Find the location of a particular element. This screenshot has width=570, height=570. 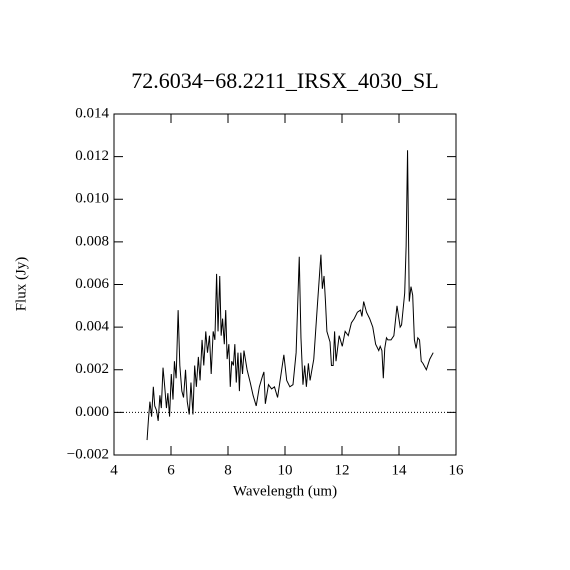

x-tick-label: 16 is located at coordinates (457, 470).